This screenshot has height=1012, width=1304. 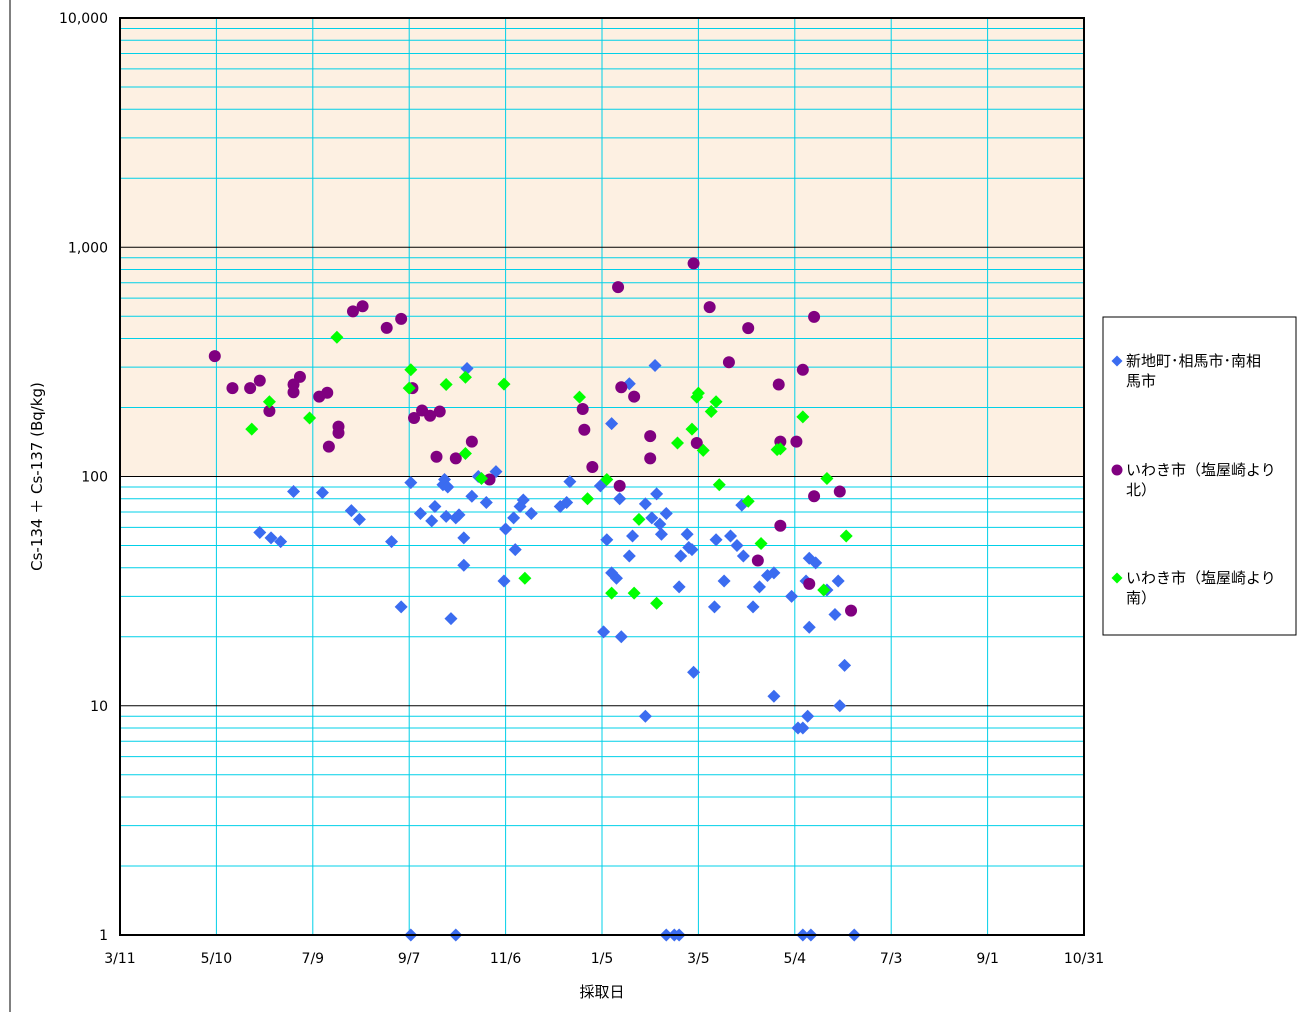 What do you see at coordinates (604, 959) in the screenshot?
I see `x-axis-ticks: 3/11 5/10 7/9 9/7 11/6 1/5 3/5 5/4 7/3 9/1 10/31` at bounding box center [604, 959].